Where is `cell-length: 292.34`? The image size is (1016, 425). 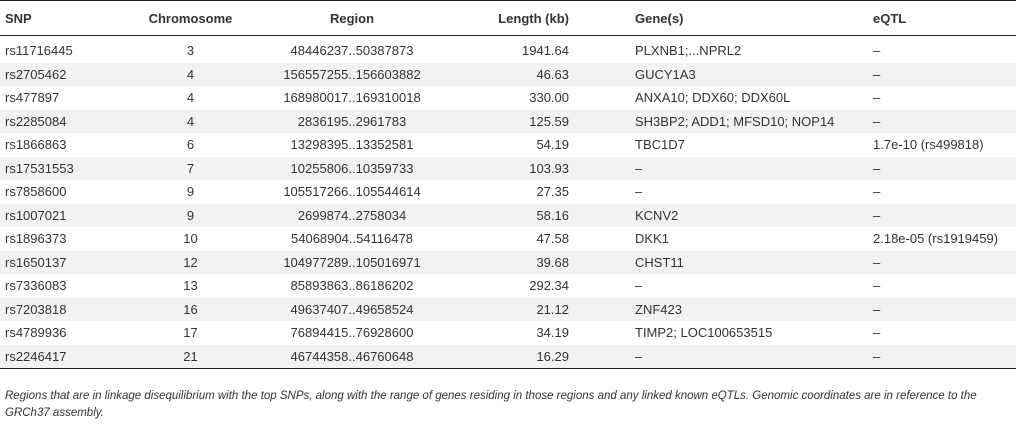
cell-length: 292.34 is located at coordinates (536, 286).